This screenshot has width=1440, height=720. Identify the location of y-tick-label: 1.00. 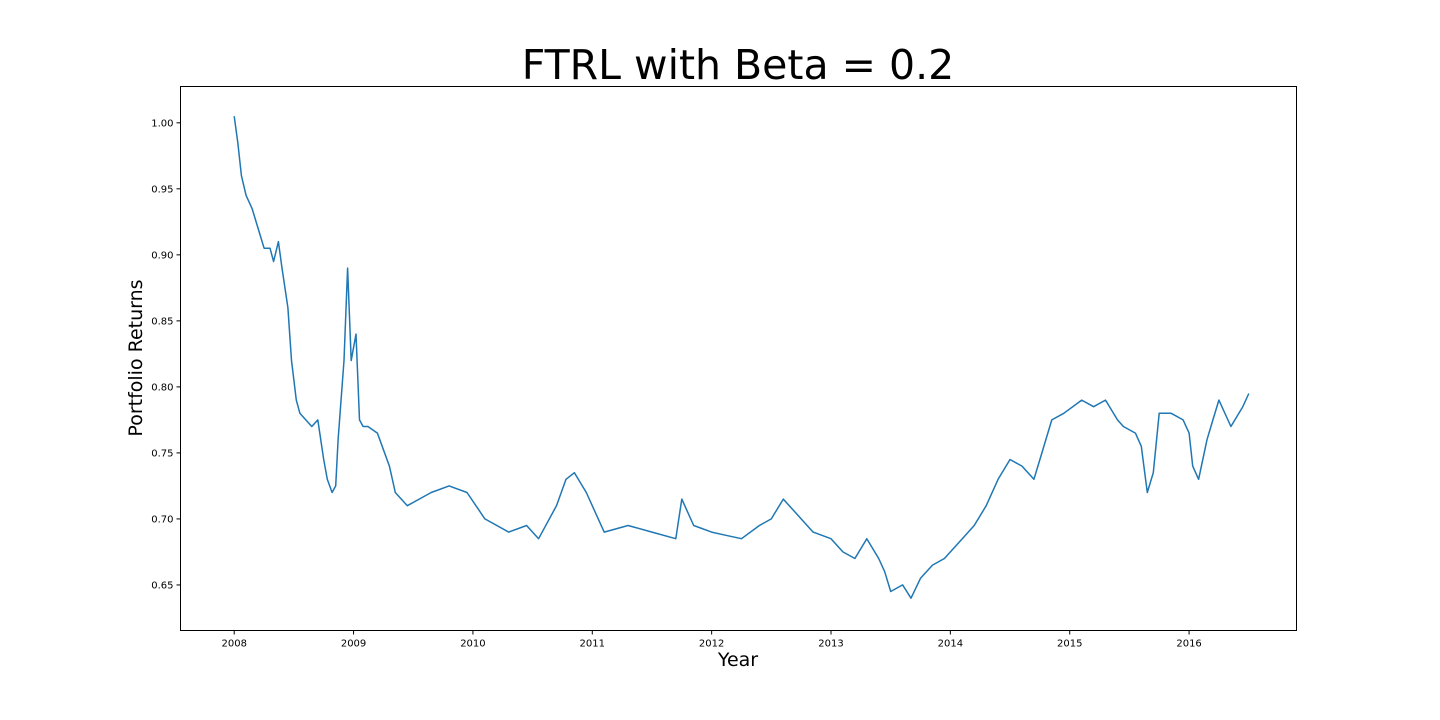
(162, 123).